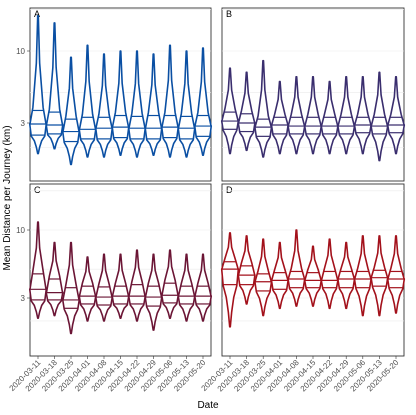 This screenshot has height=415, width=416. What do you see at coordinates (23, 87) in the screenshot?
I see `y-axis-top: 3 10` at bounding box center [23, 87].